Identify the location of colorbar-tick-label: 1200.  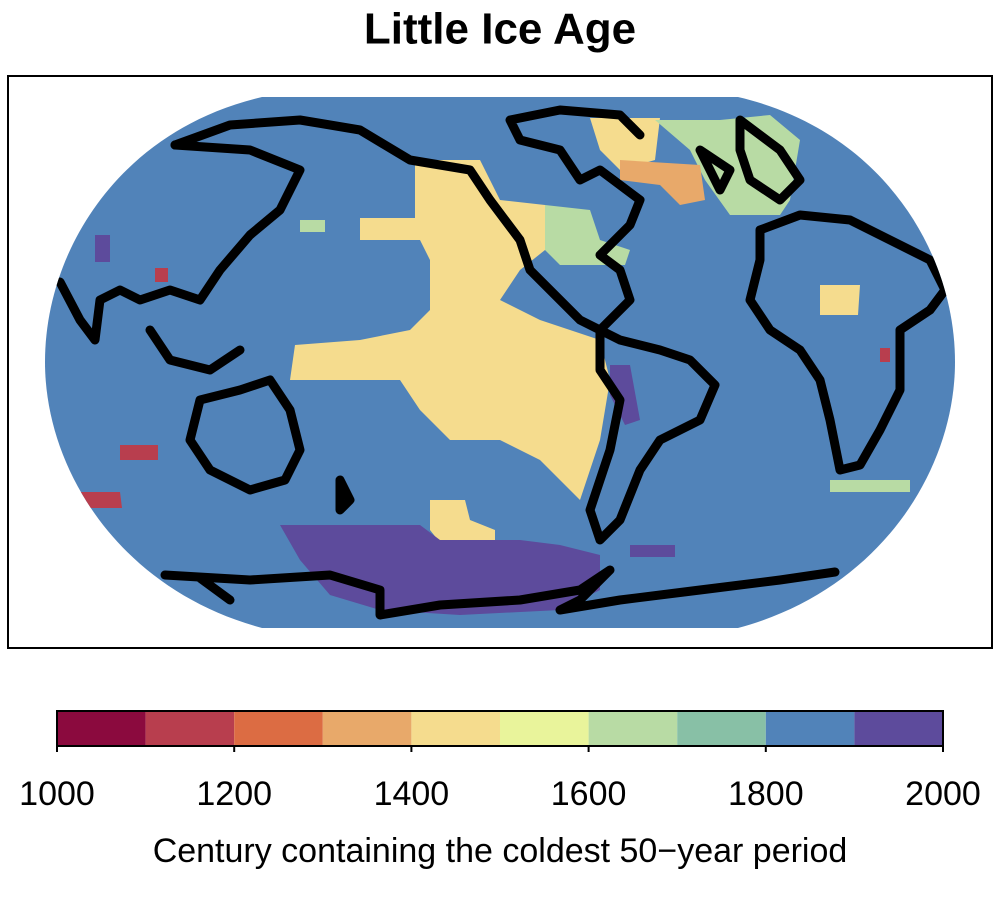
(234, 794).